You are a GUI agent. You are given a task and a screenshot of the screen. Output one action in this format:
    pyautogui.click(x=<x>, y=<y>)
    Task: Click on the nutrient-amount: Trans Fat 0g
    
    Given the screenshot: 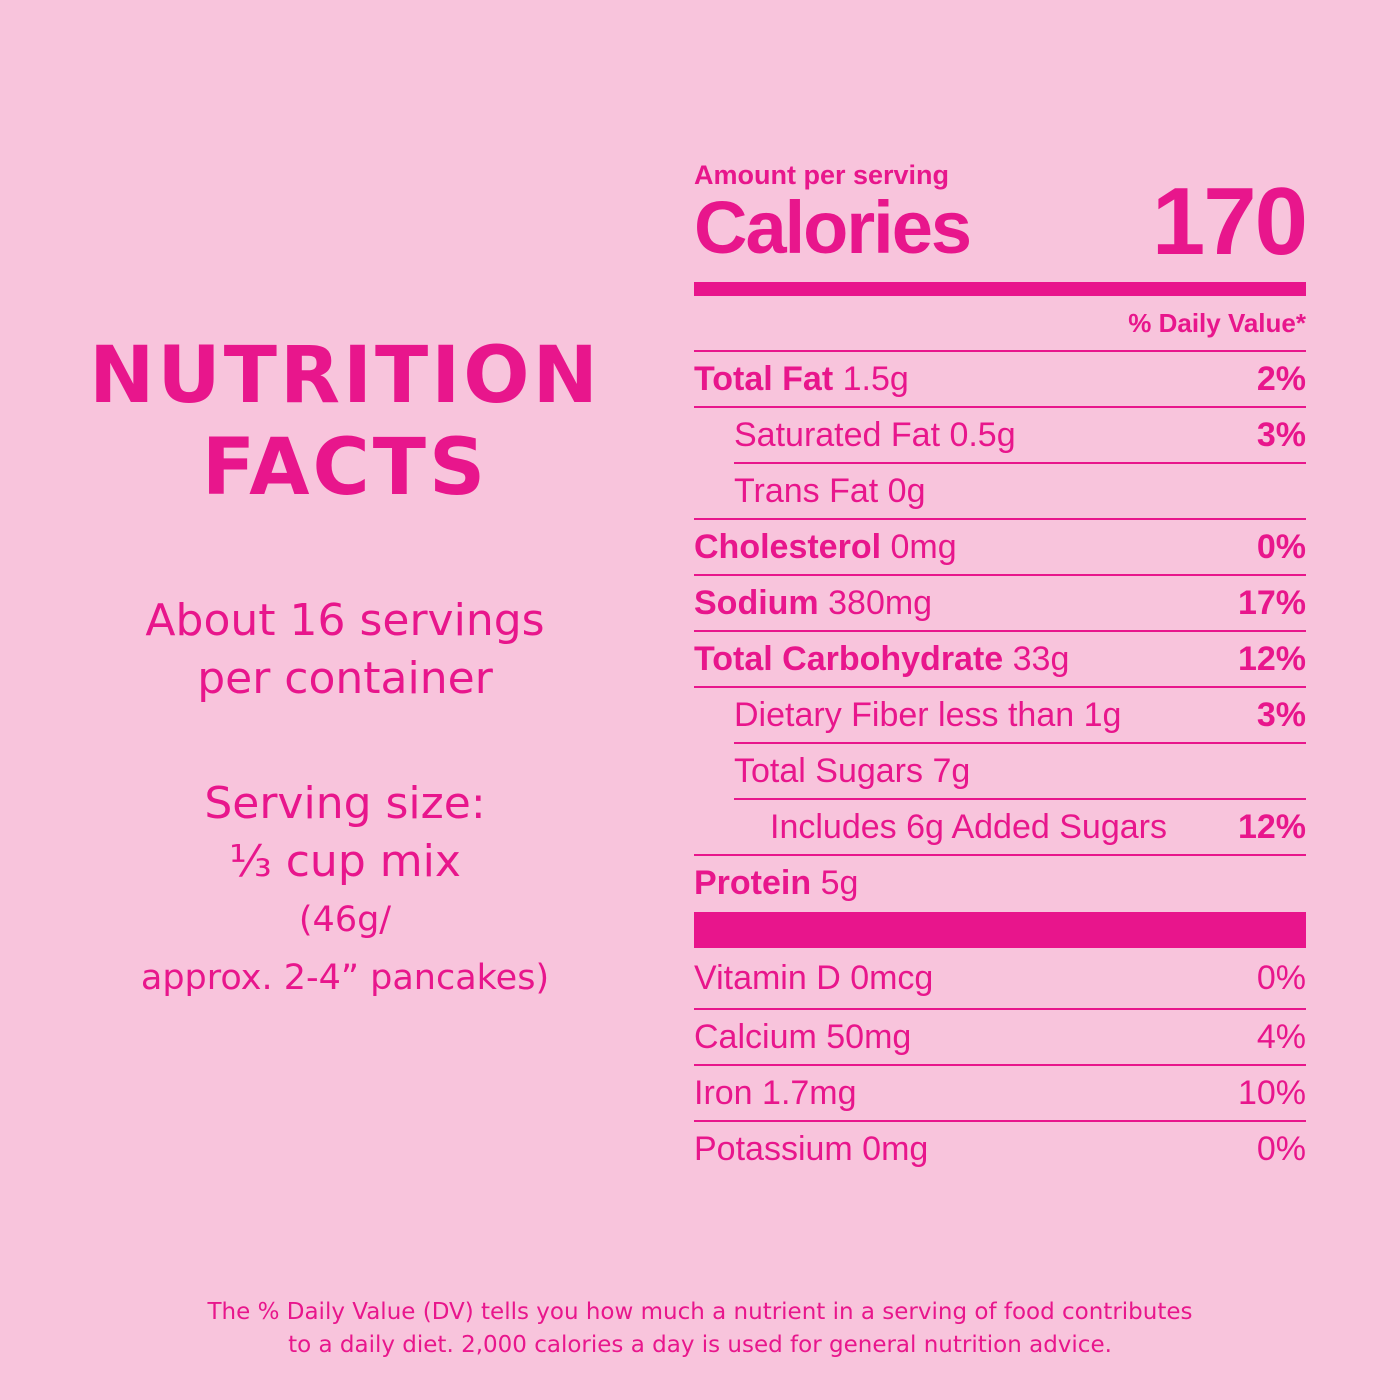 What is the action you would take?
    pyautogui.click(x=830, y=490)
    